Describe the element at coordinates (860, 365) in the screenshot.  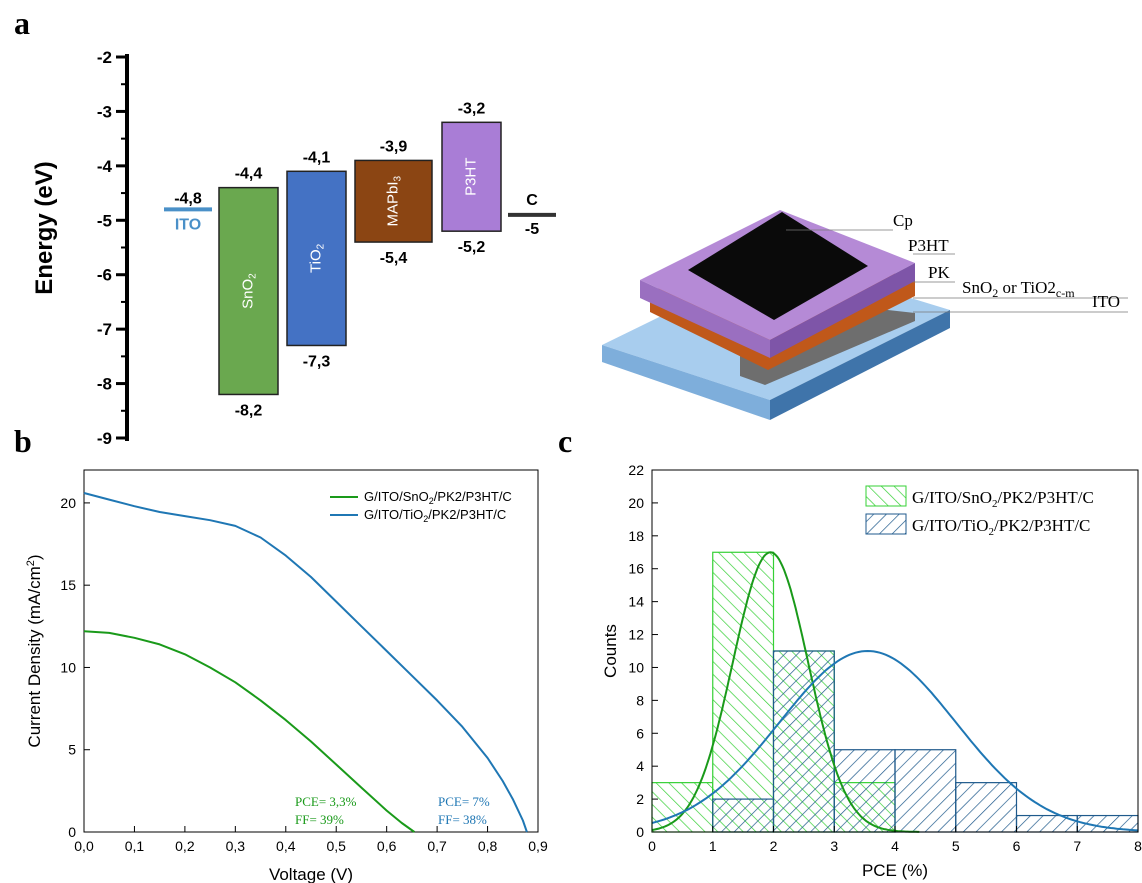
I see `ito-layer-side` at that location.